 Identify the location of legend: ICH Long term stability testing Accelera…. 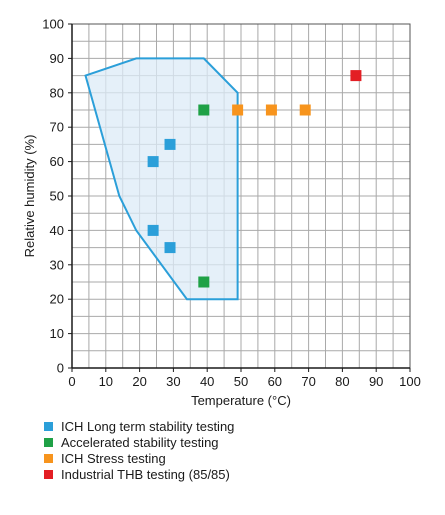
(139, 450).